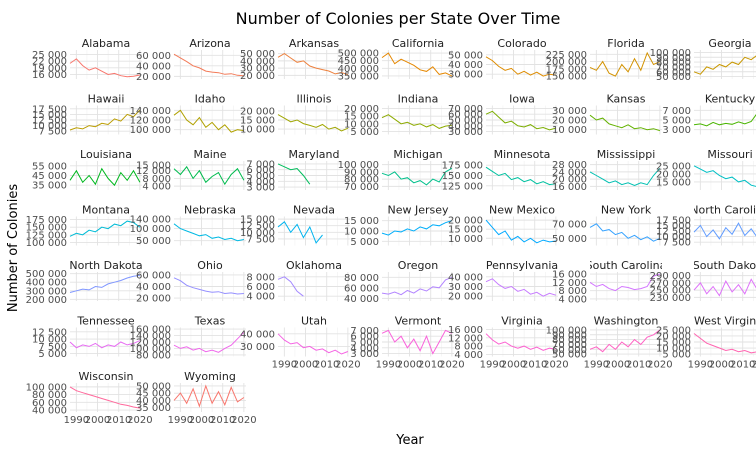 The image size is (756, 458). What do you see at coordinates (46, 243) in the screenshot?
I see `y-tick-label: 100 000` at bounding box center [46, 243].